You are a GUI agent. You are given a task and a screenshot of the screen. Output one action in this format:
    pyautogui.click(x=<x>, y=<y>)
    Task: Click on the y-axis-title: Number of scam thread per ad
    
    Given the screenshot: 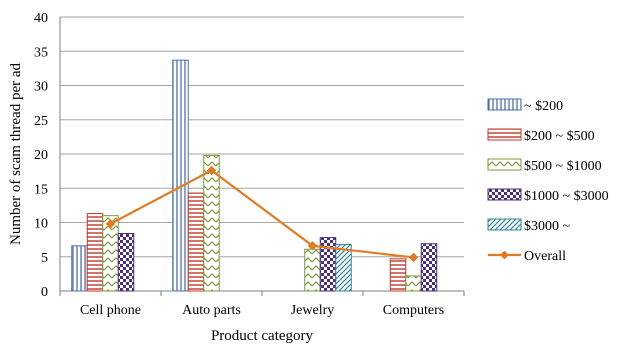 What is the action you would take?
    pyautogui.click(x=16, y=154)
    